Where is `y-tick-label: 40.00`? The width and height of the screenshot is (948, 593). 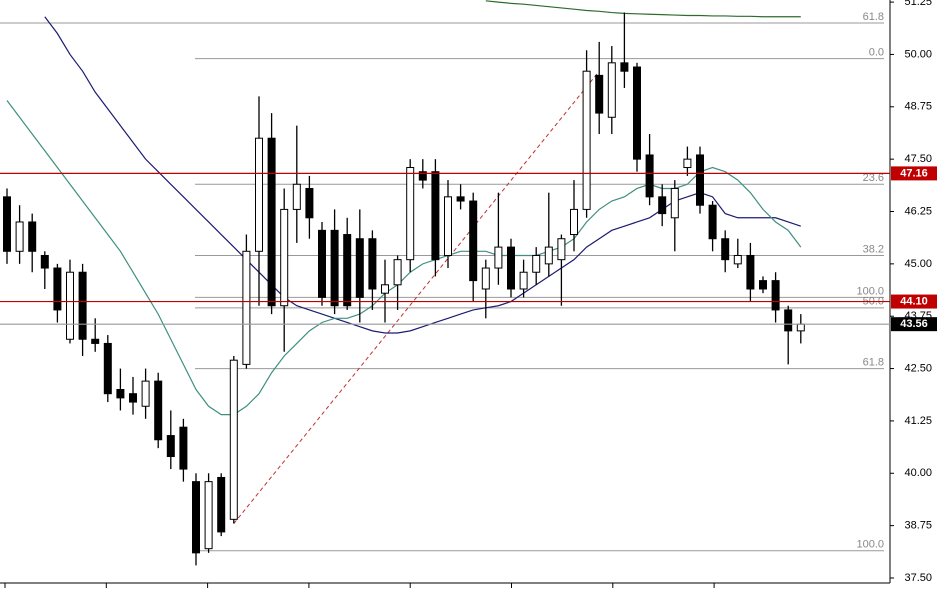
y-tick-label: 40.00 is located at coordinates (918, 473).